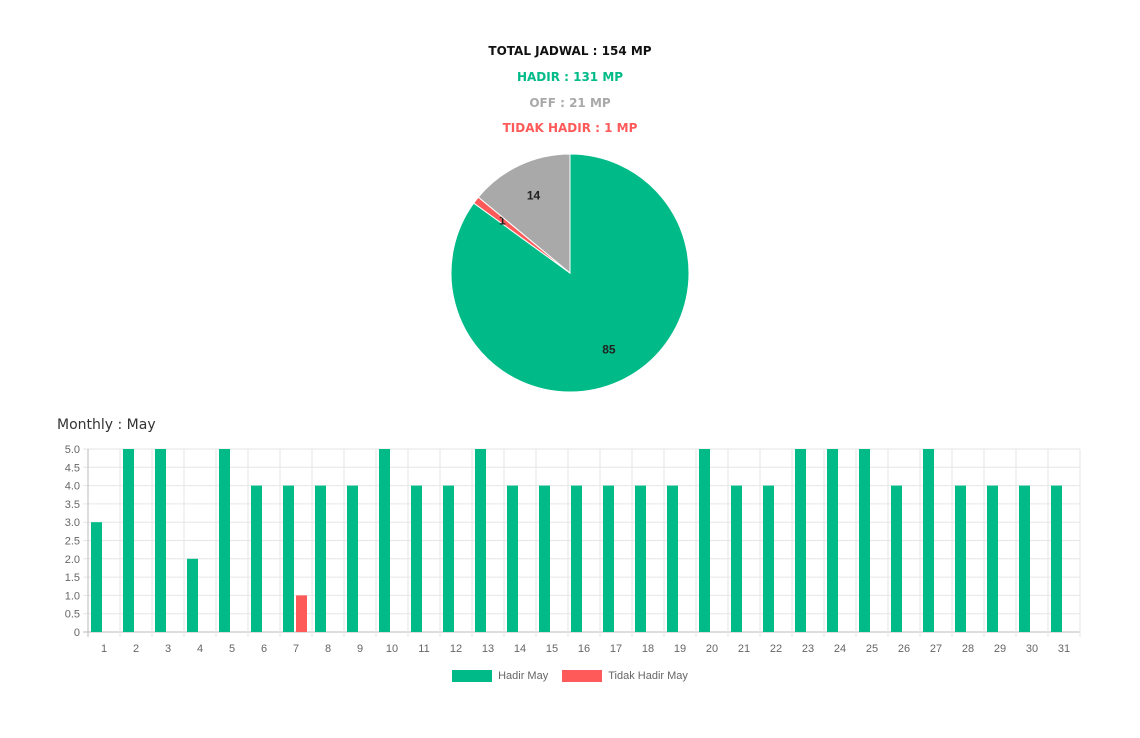  I want to click on x-tick-label: 14, so click(520, 649).